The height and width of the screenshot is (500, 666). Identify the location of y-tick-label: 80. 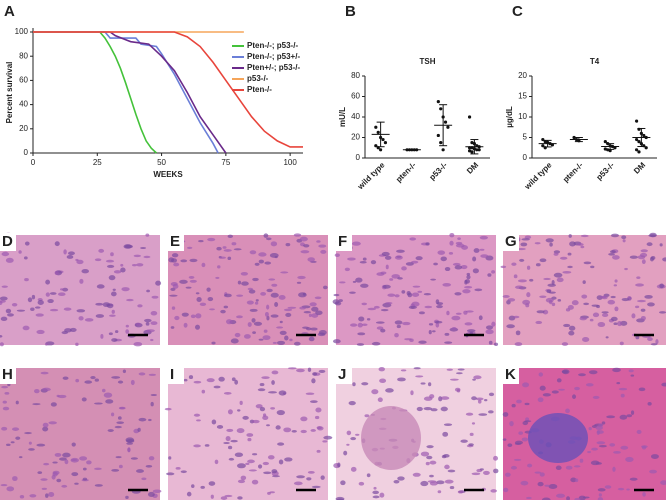
(355, 75).